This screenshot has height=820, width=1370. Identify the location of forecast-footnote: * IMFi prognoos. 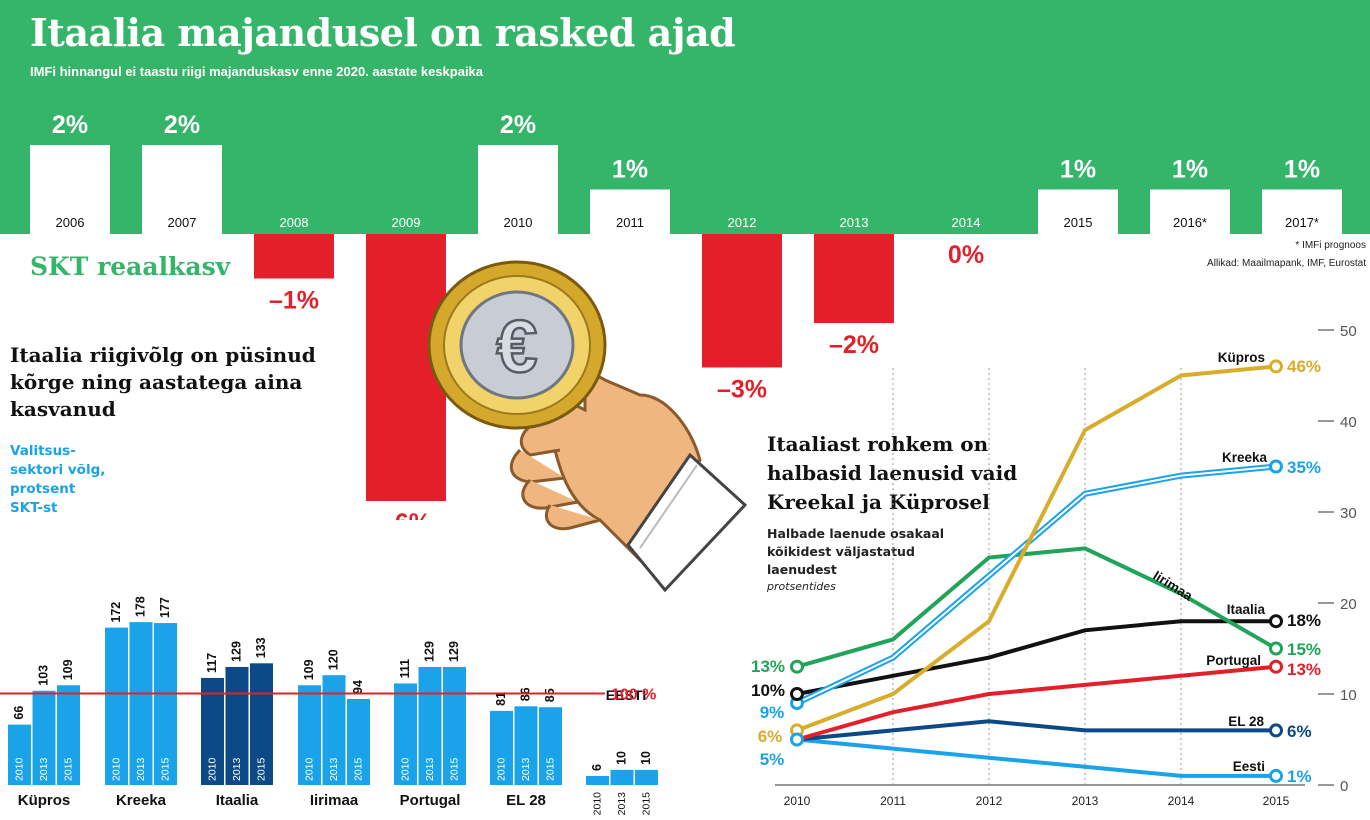
(1330, 245).